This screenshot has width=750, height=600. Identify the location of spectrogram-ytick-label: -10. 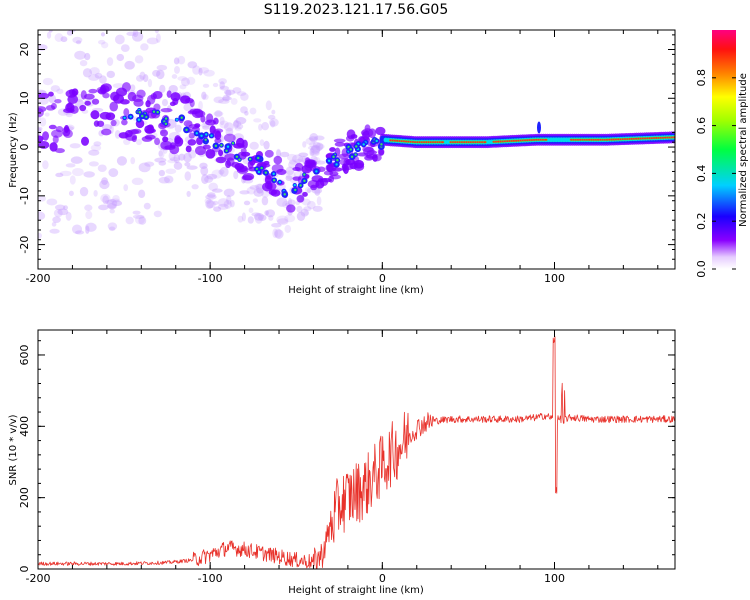
(24, 196).